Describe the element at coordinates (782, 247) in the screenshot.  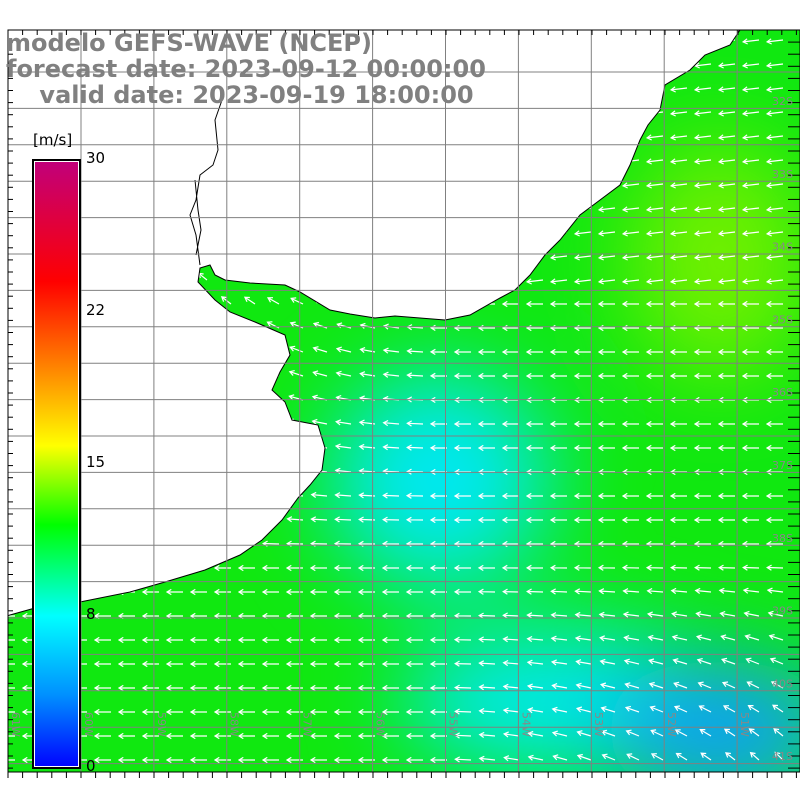
I see `latitude-label: 34S` at that location.